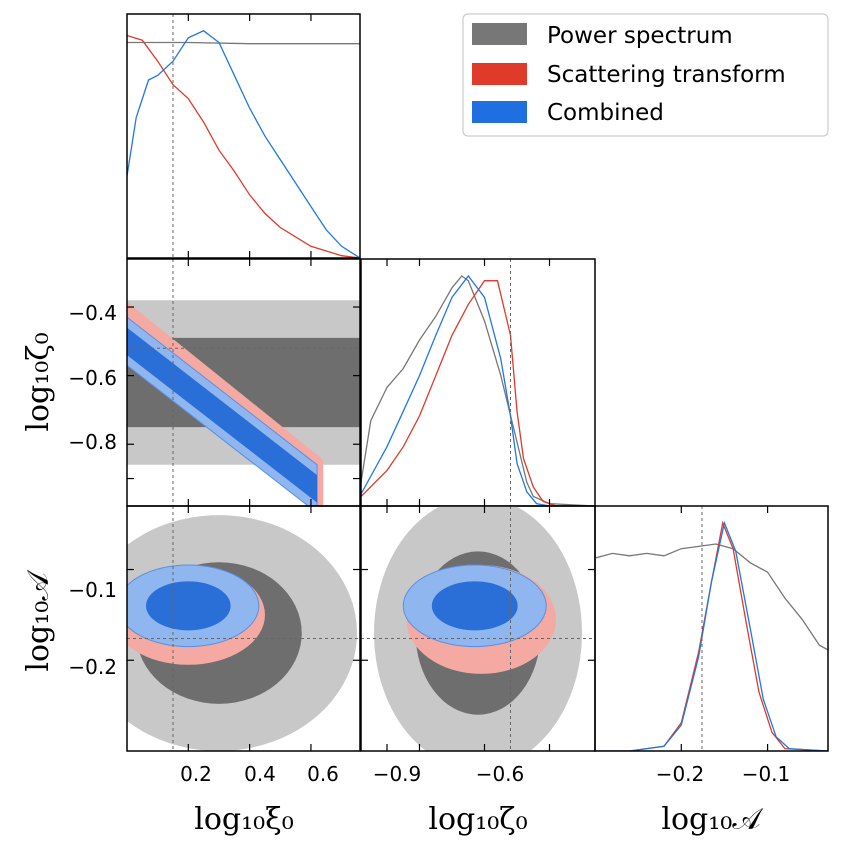  I want to click on y-tick-label: −0.6, so click(92, 378).